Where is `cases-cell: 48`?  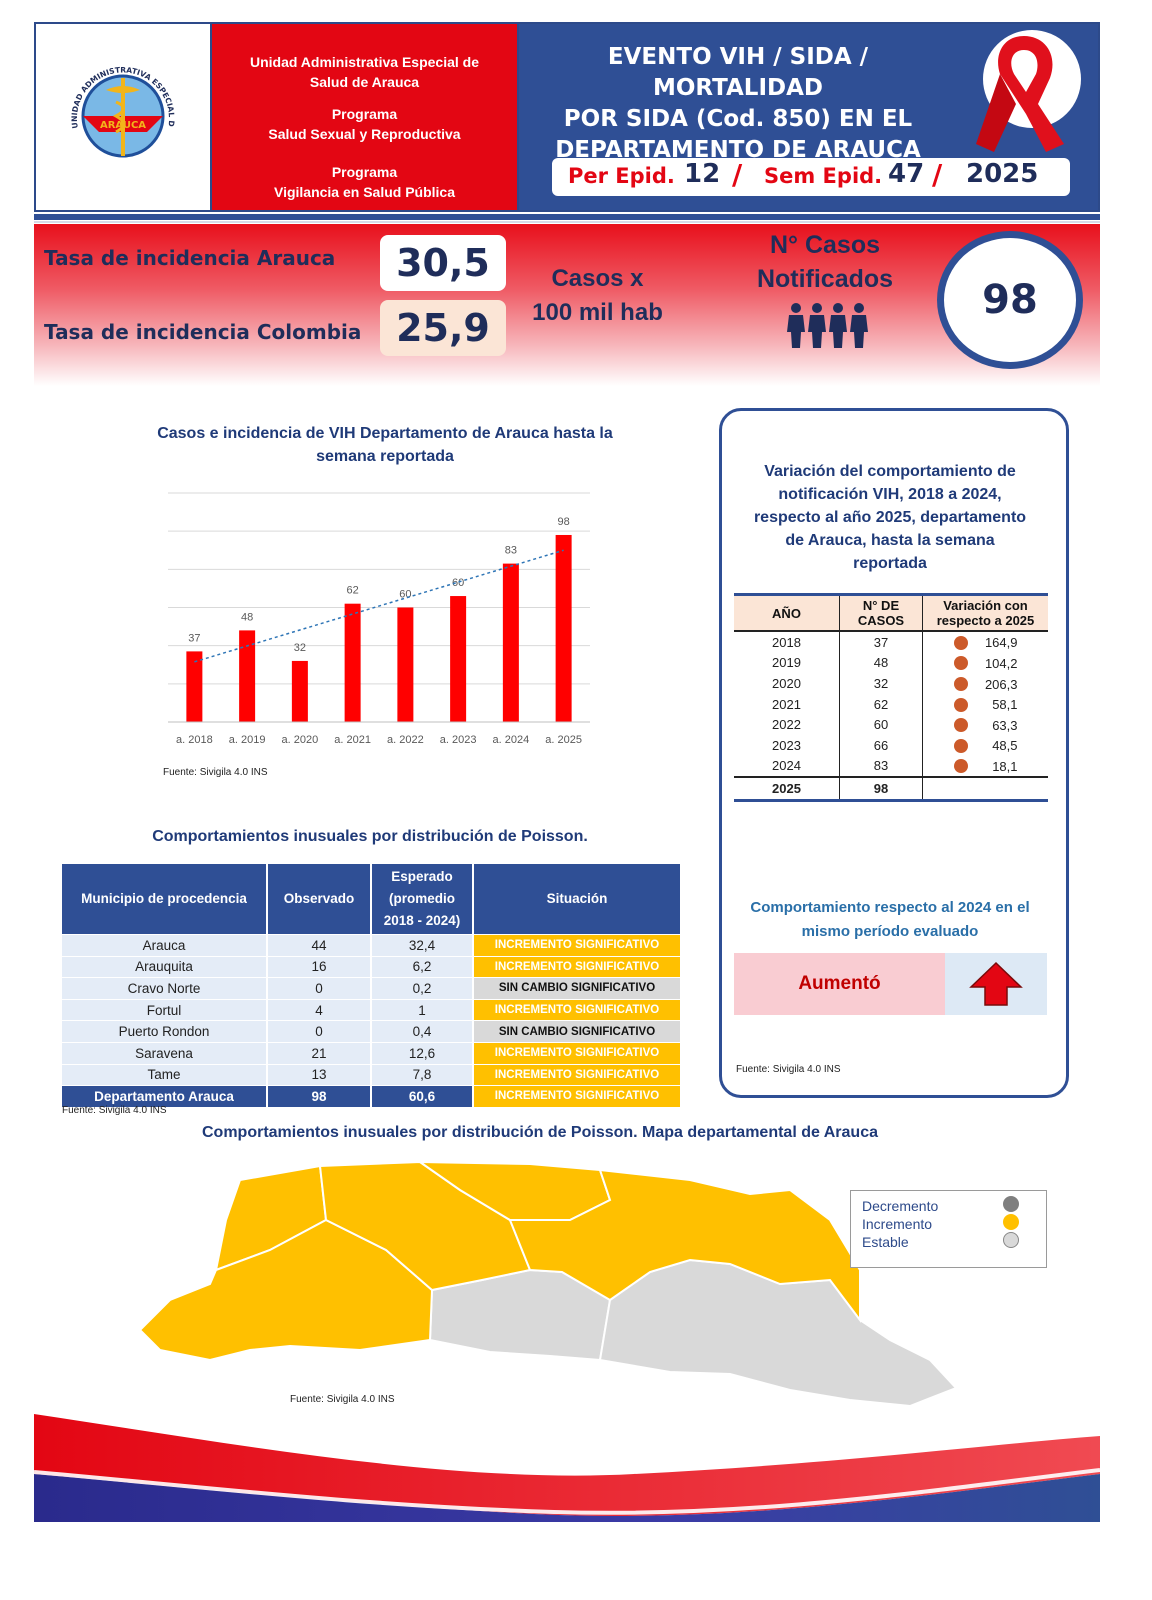 cases-cell: 48 is located at coordinates (881, 663).